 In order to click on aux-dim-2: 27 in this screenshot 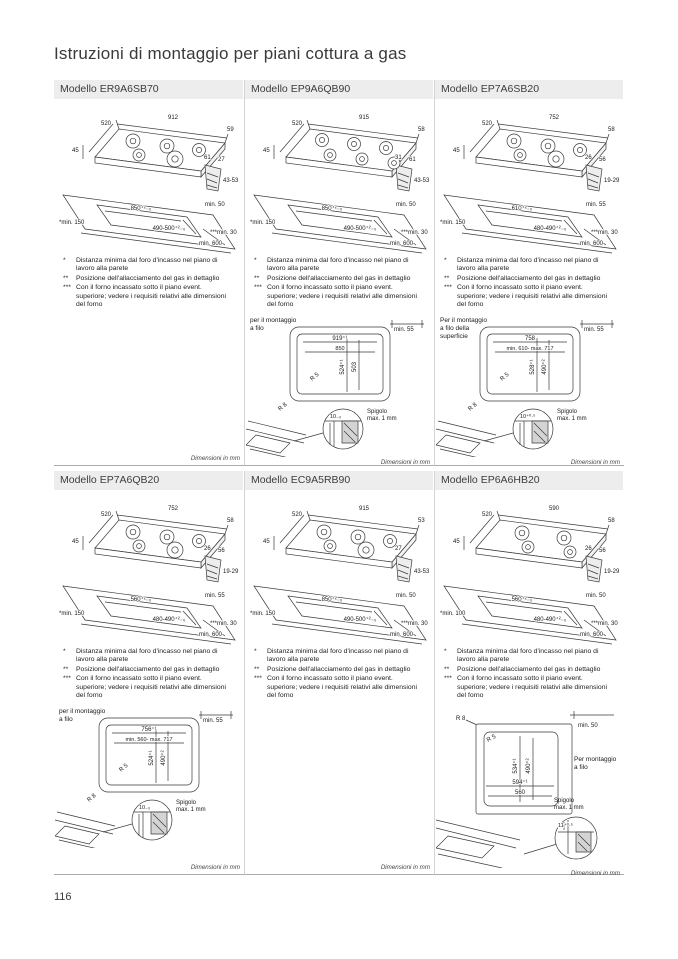, I will do `click(221, 160)`.